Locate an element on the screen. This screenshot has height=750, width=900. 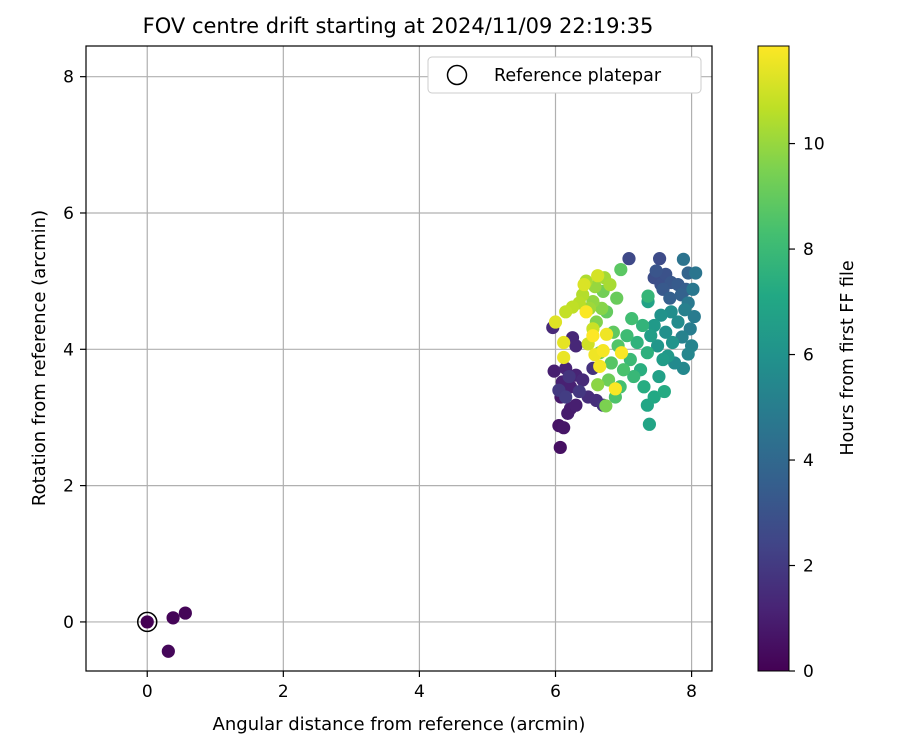
y-tick-label: 0 is located at coordinates (68, 623).